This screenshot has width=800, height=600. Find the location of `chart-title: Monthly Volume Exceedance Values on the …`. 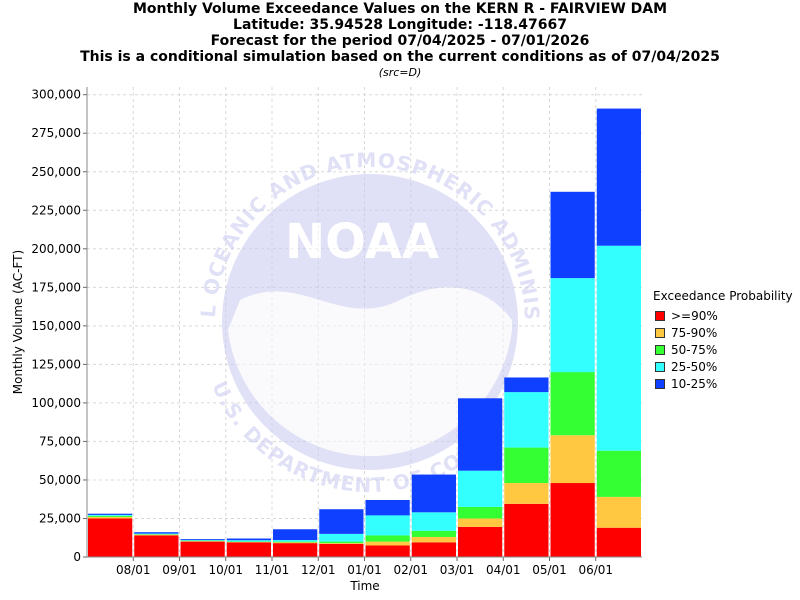

chart-title: Monthly Volume Exceedance Values on the … is located at coordinates (400, 9).